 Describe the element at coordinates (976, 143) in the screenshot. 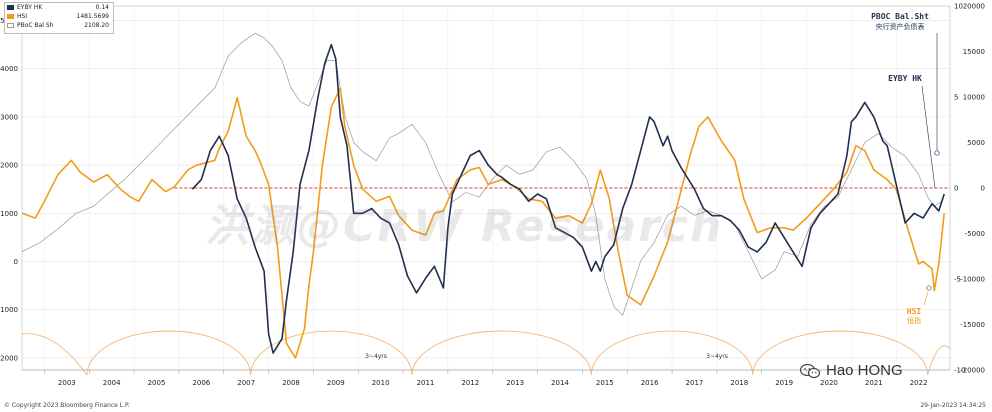

I see `right-tick-label: 5000` at that location.